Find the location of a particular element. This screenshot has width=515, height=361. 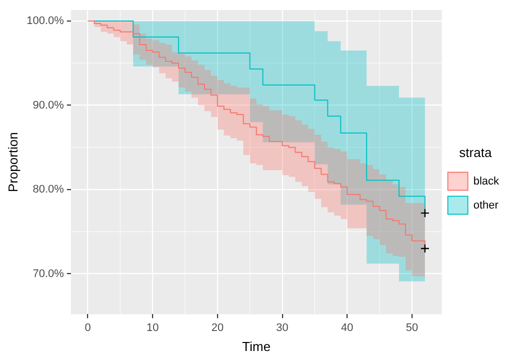

x-axis-title: Time is located at coordinates (256, 346).